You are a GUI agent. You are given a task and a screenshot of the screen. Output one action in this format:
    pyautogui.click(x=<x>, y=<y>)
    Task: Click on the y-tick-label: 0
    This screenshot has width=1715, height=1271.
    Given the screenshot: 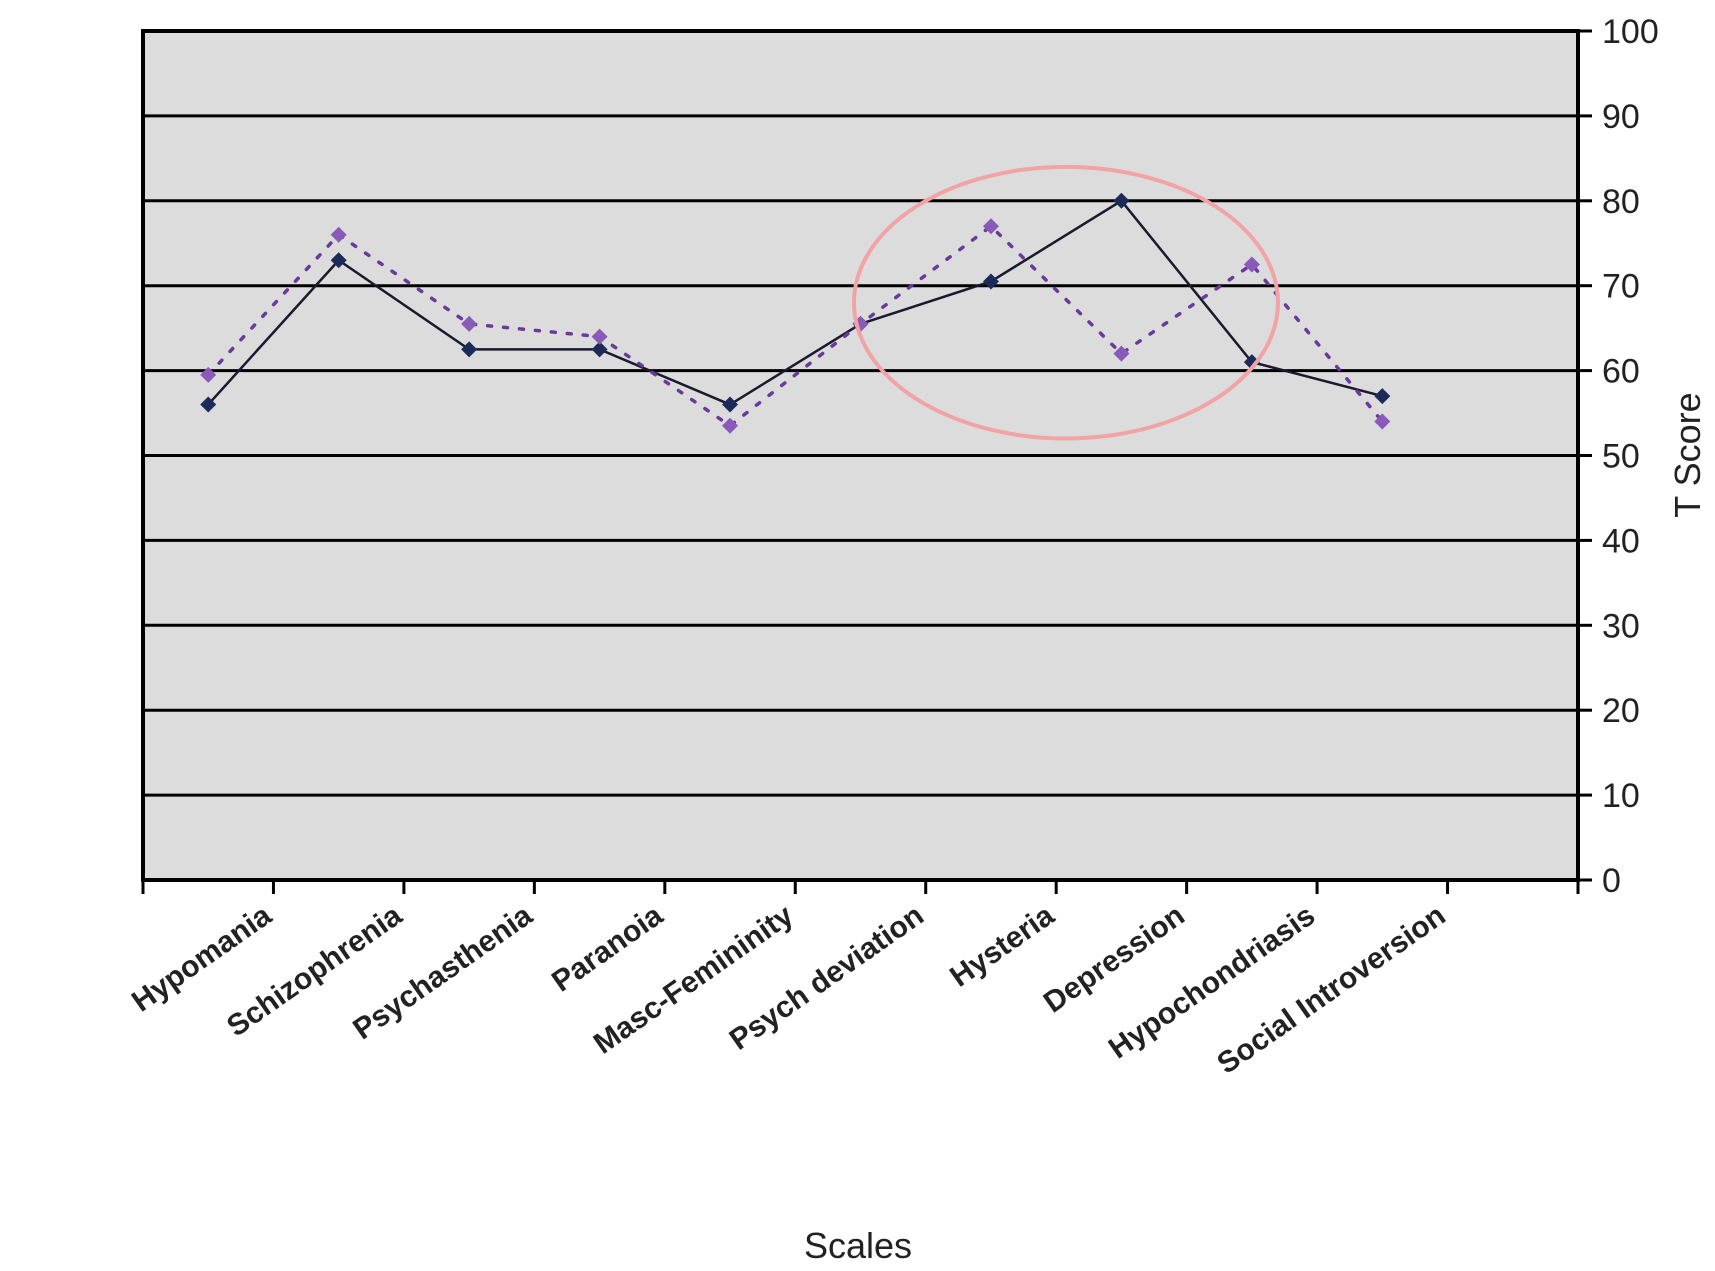 What is the action you would take?
    pyautogui.click(x=1611, y=881)
    